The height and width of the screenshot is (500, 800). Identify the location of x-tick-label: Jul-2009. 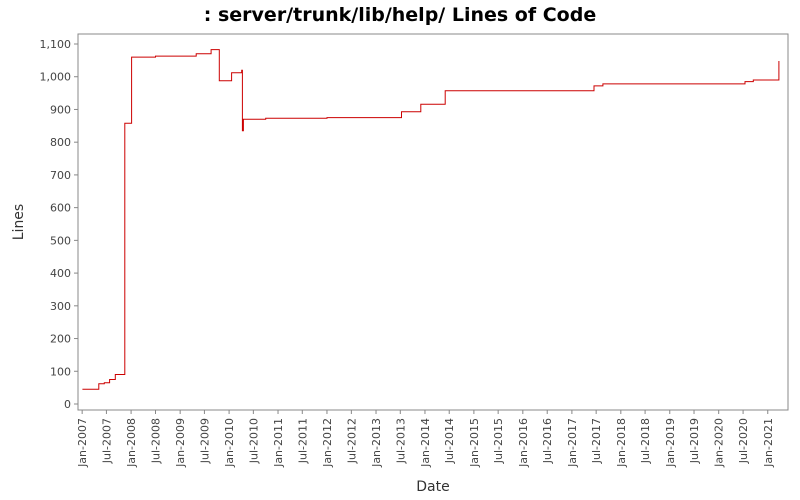
(204, 441).